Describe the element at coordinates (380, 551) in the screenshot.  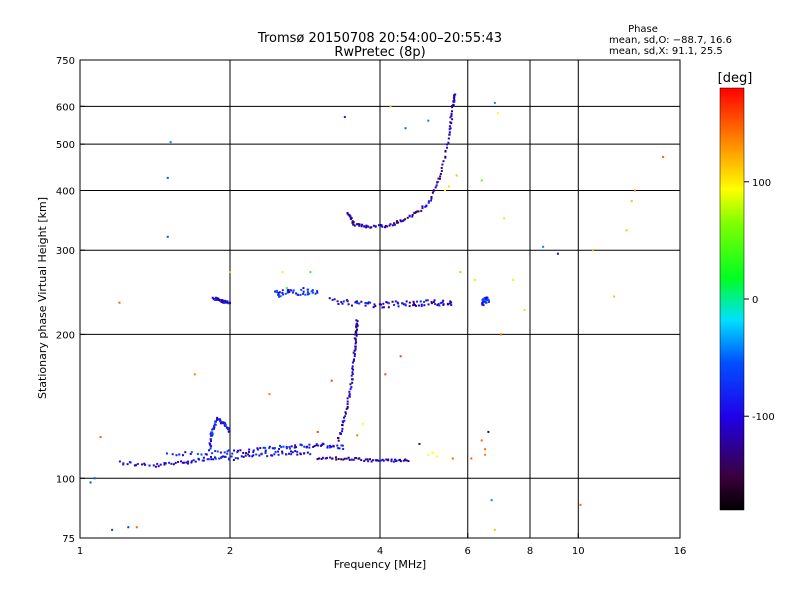
I see `x-tick-label: 4` at that location.